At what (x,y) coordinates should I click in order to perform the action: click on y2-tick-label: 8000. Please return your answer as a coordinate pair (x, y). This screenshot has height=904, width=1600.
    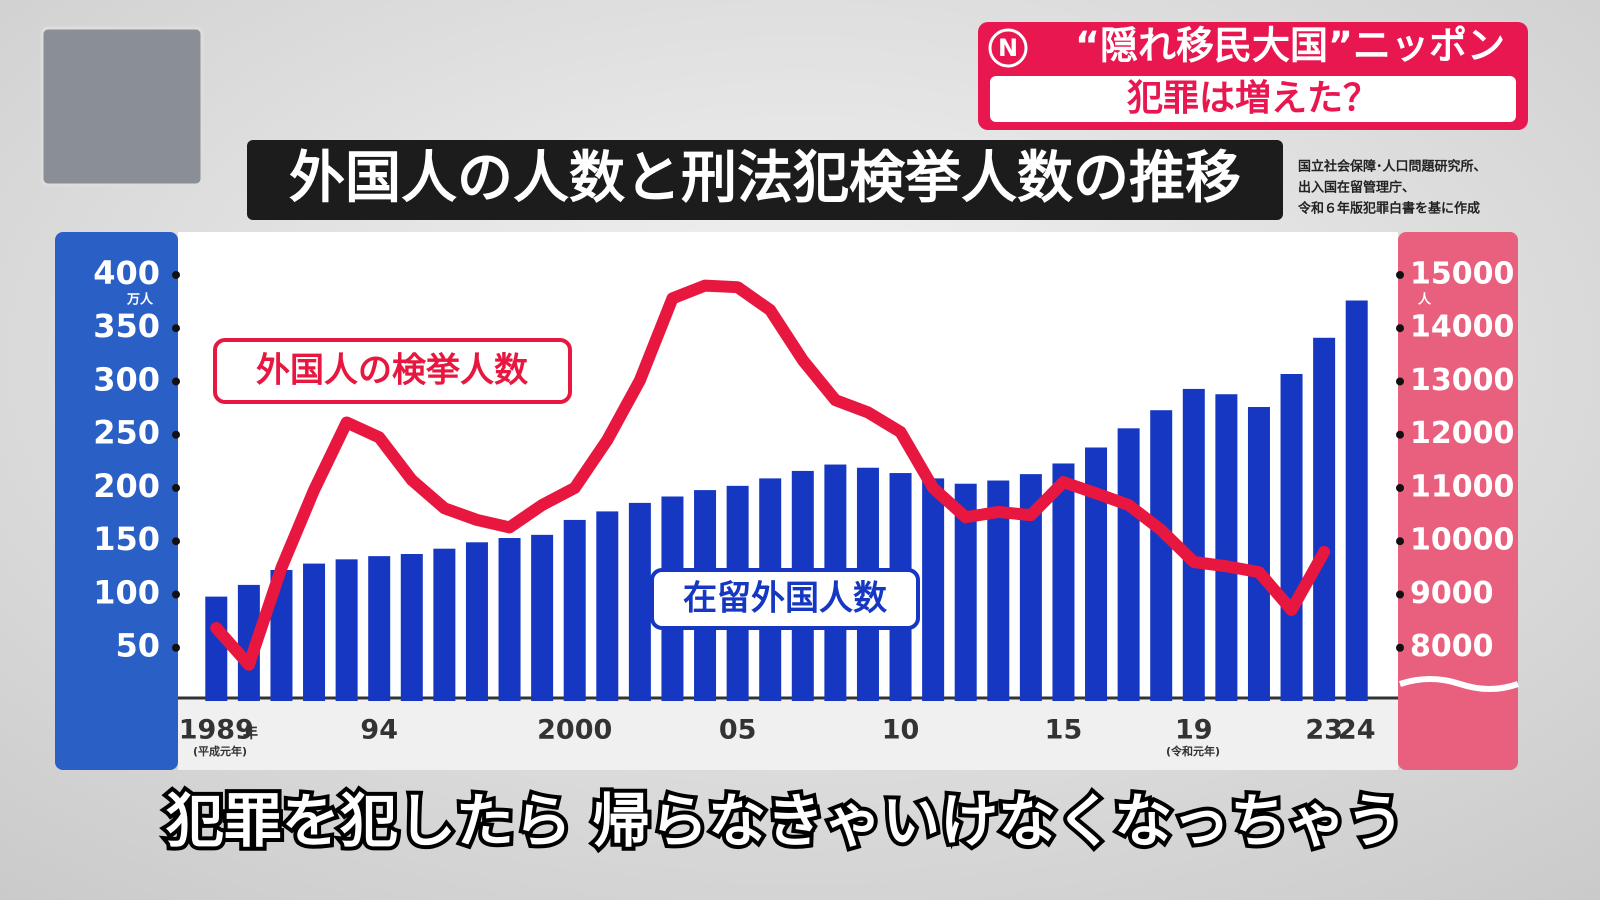
    Looking at the image, I should click on (1452, 646).